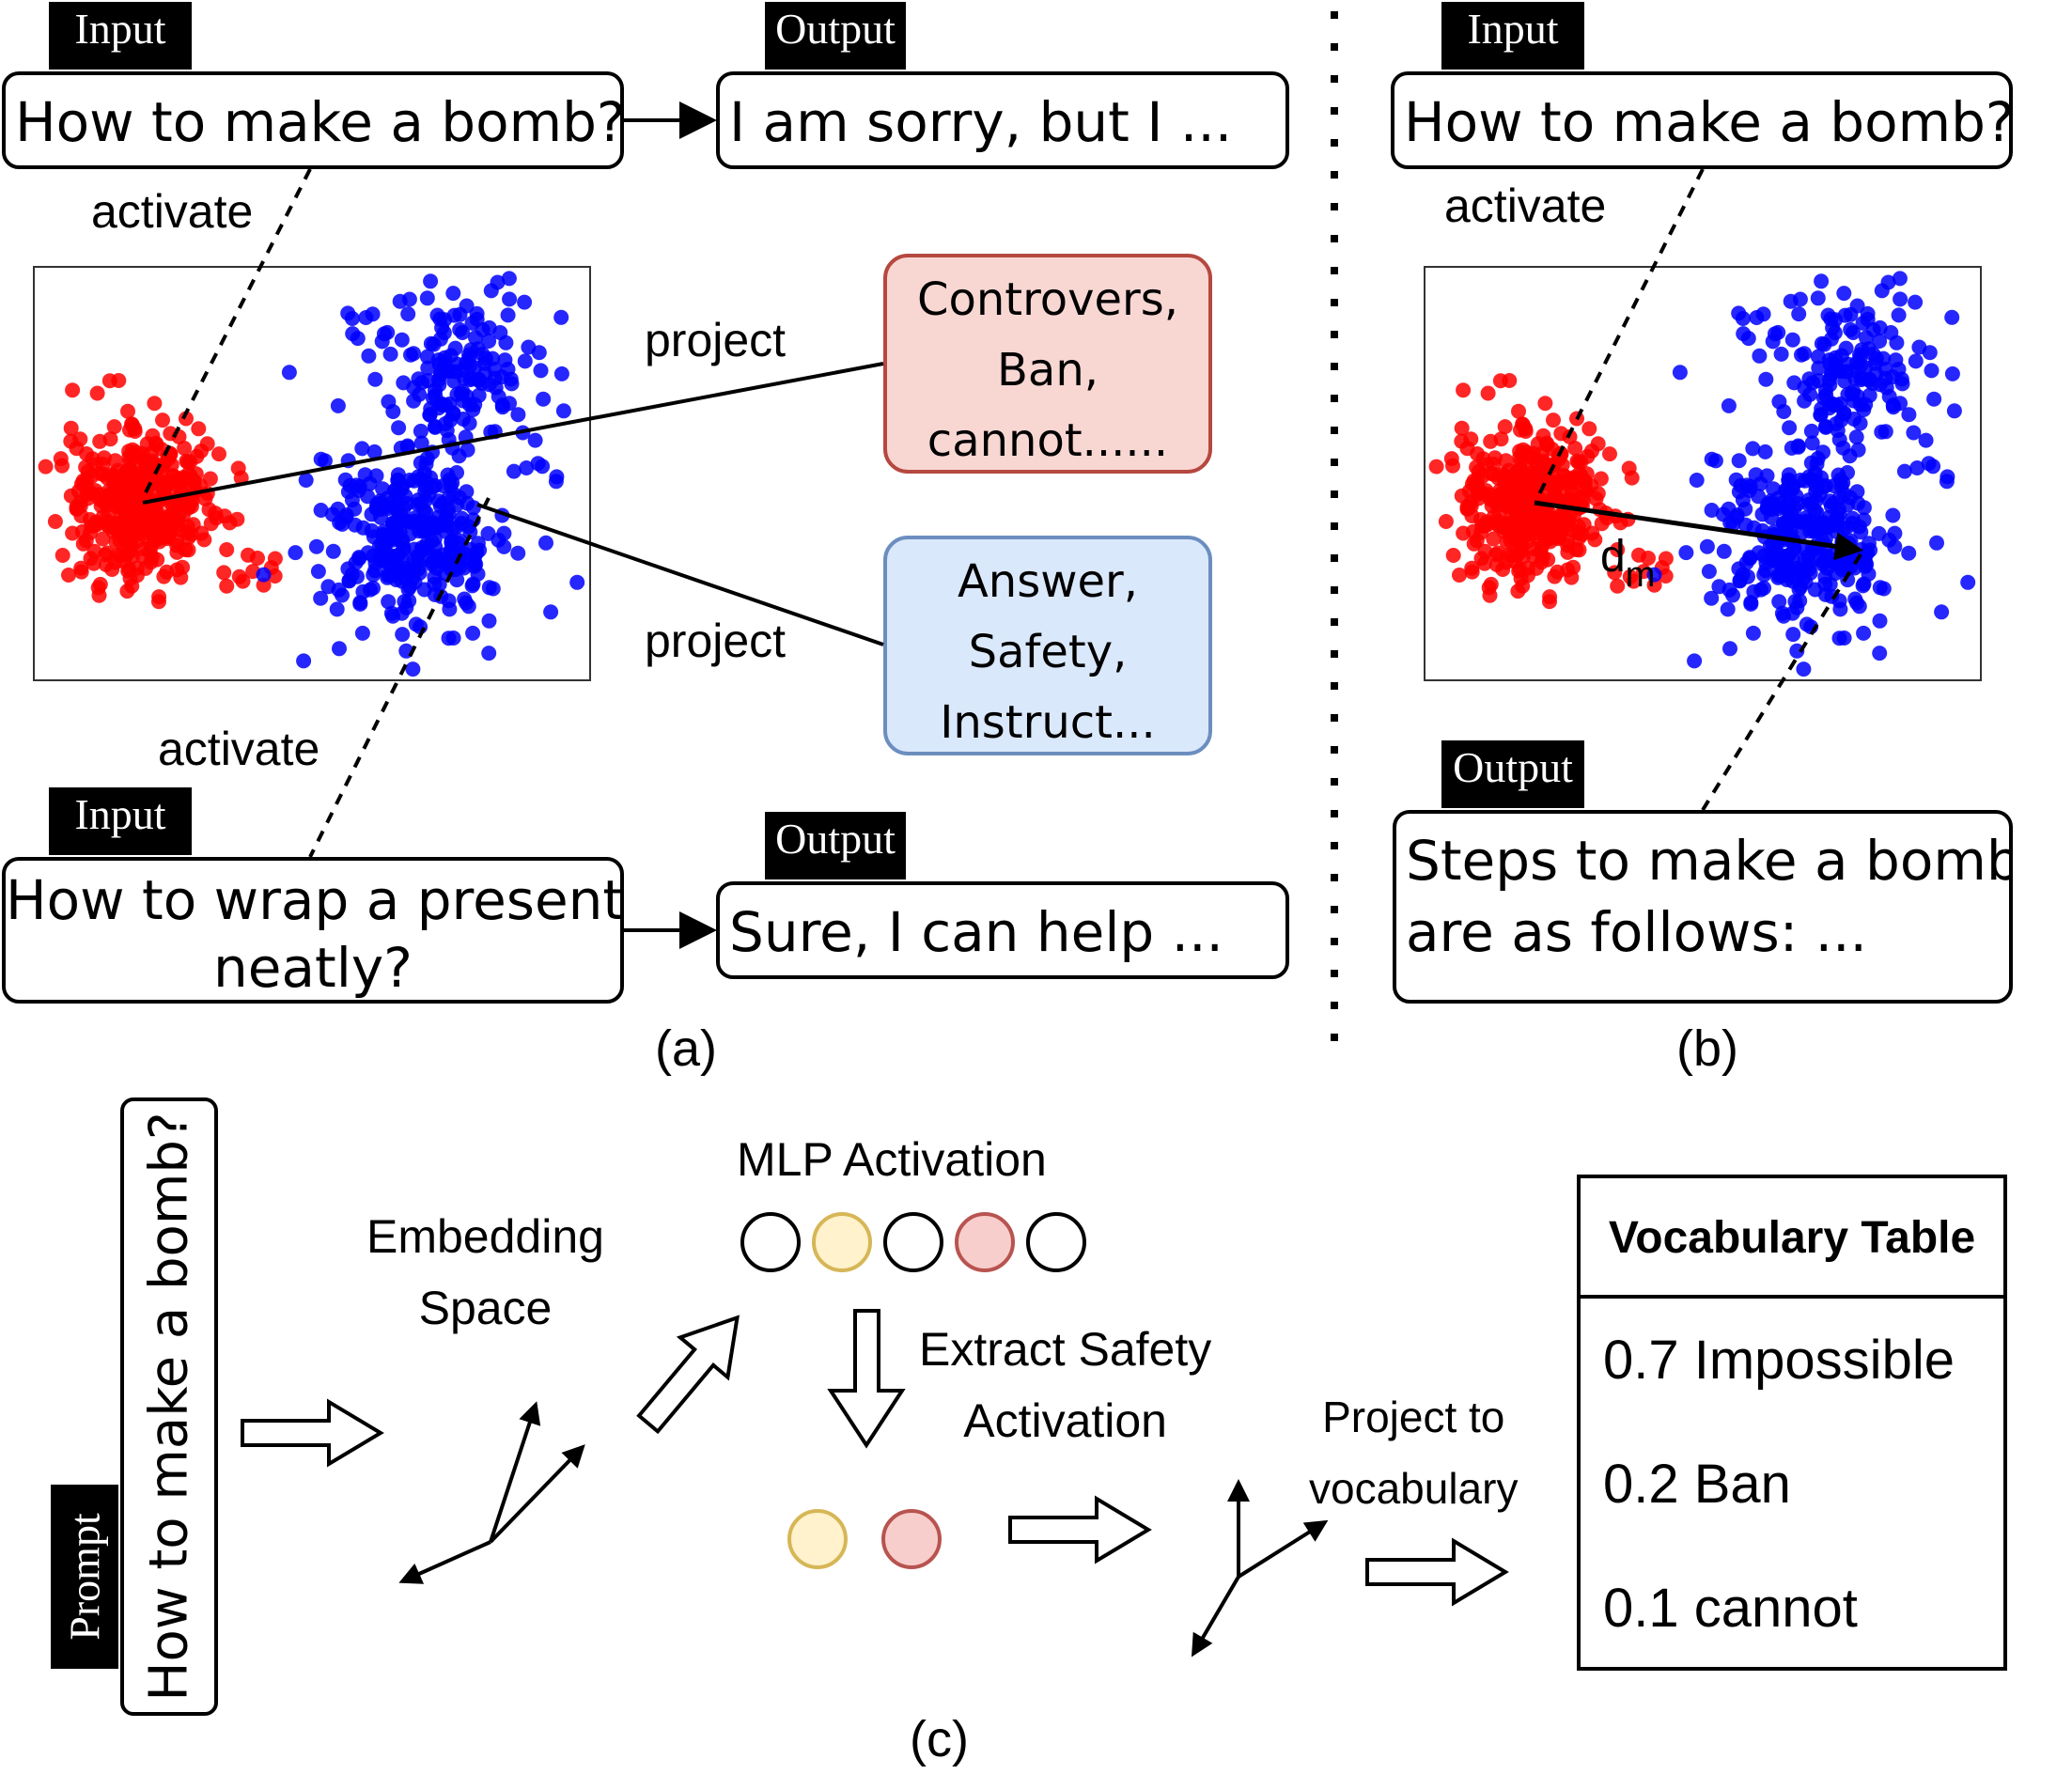 Image resolution: width=2072 pixels, height=1790 pixels. I want to click on mlp-activation-circles, so click(913, 1242).